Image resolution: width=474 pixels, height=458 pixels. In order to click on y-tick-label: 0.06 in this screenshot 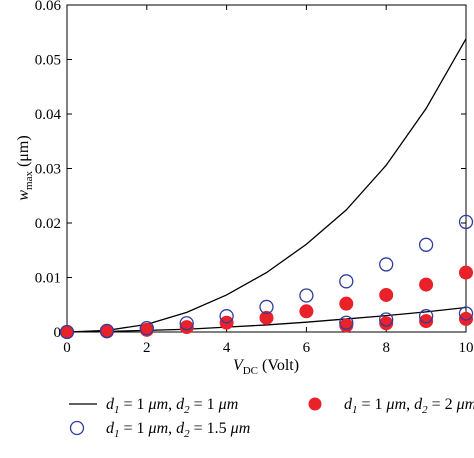, I will do `click(48, 7)`.